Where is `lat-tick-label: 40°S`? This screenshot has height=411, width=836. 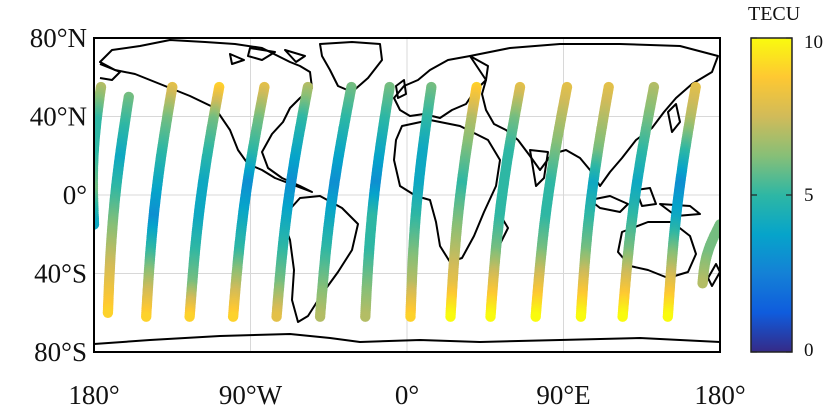 lat-tick-label: 40°S is located at coordinates (60, 274).